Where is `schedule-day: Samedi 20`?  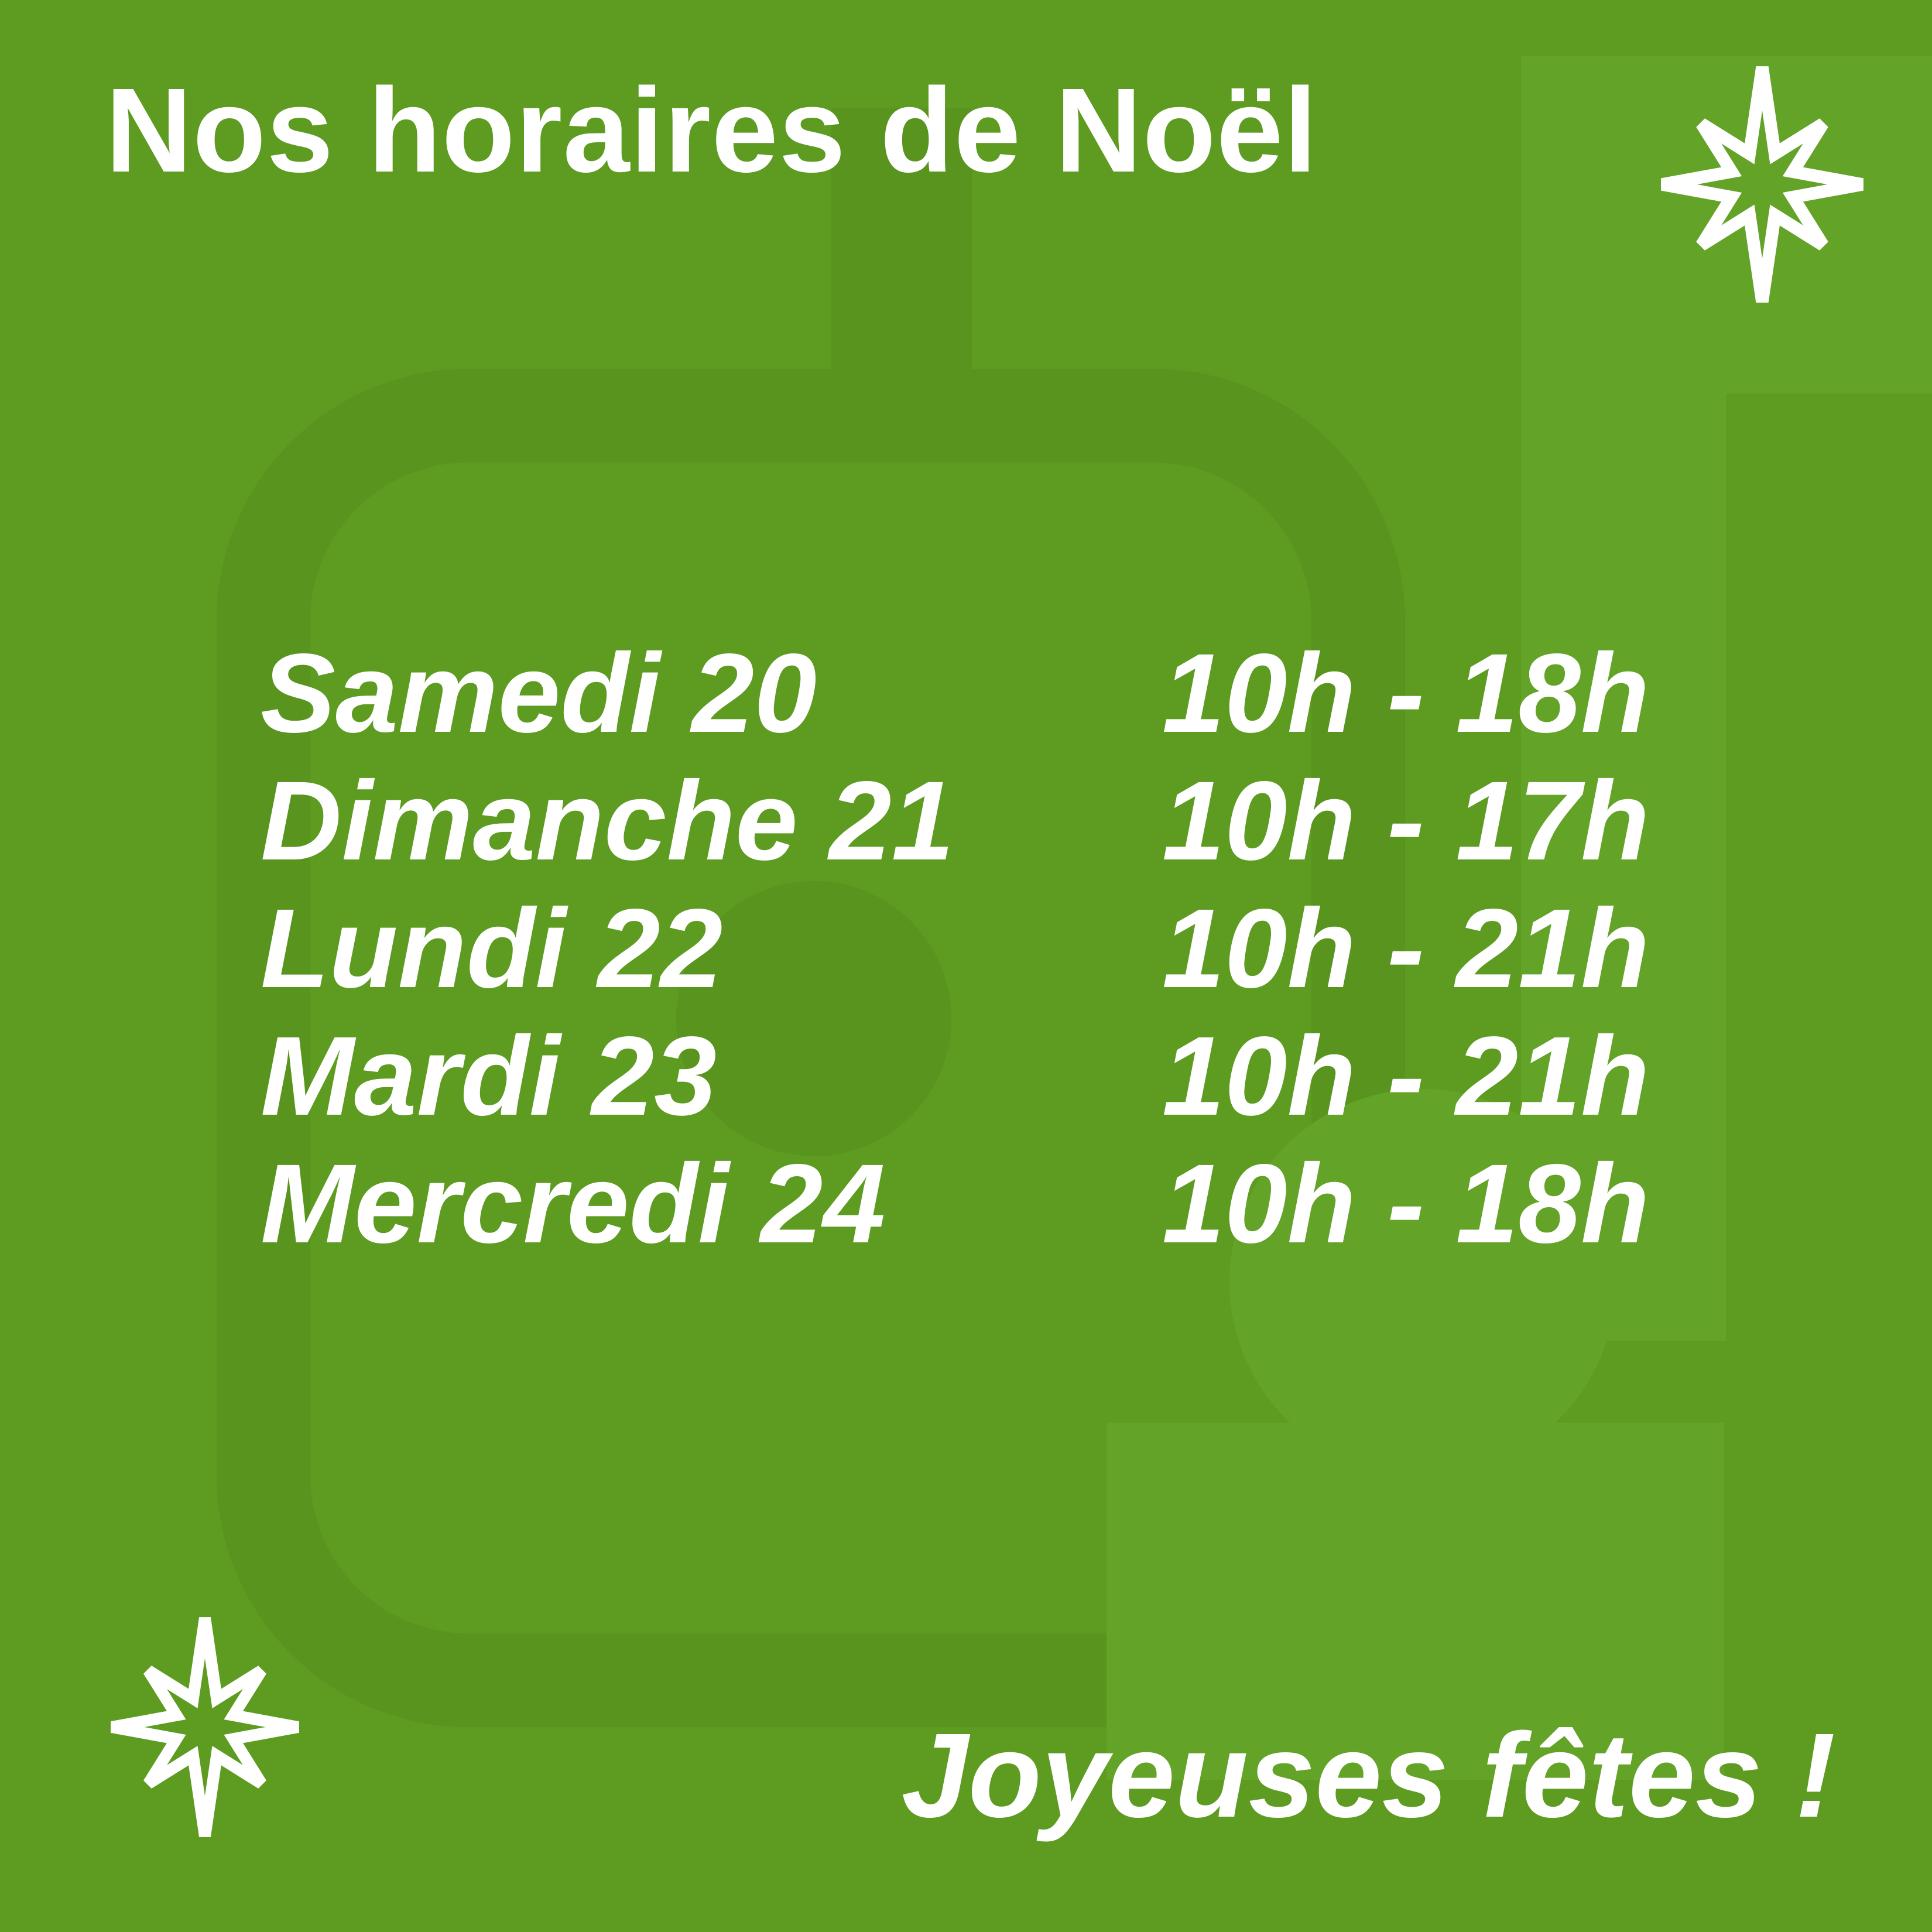
schedule-day: Samedi 20 is located at coordinates (539, 693).